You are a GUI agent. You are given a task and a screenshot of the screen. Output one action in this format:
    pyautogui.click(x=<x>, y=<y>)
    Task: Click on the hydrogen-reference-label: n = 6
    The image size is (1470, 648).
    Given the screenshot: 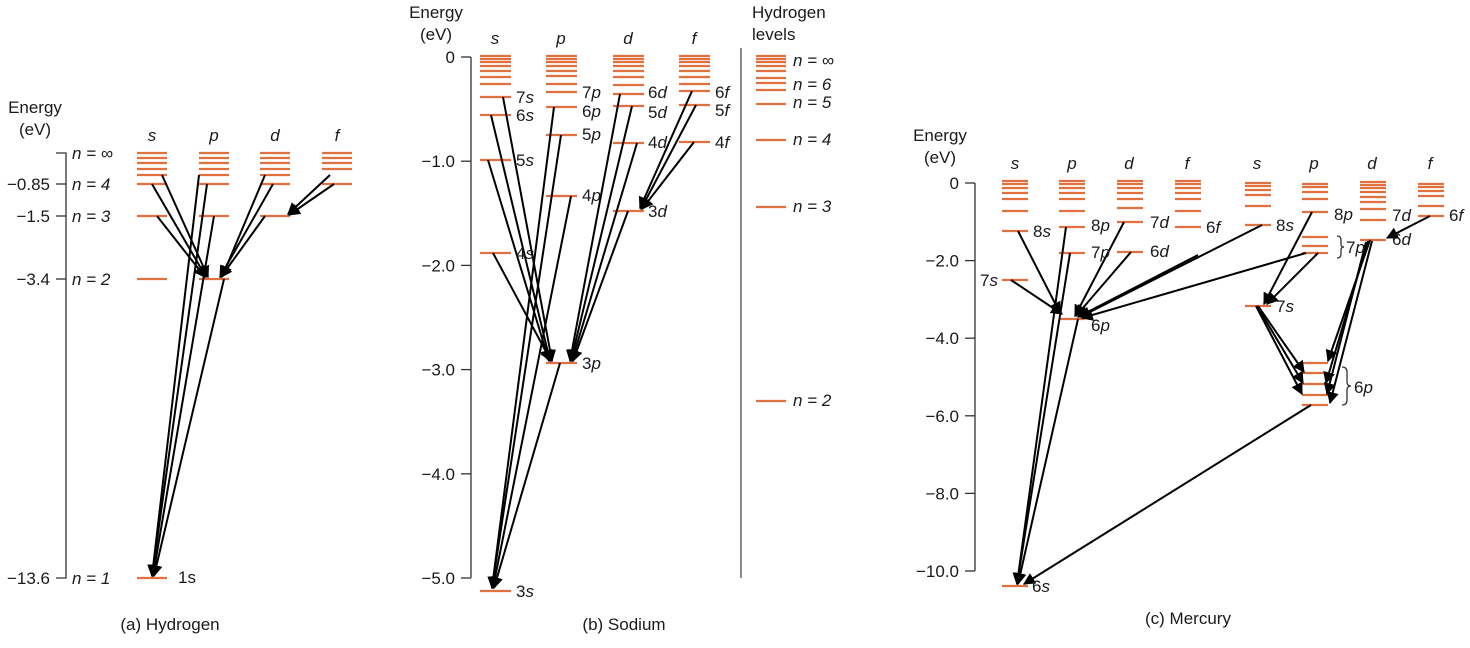 What is the action you would take?
    pyautogui.click(x=812, y=84)
    